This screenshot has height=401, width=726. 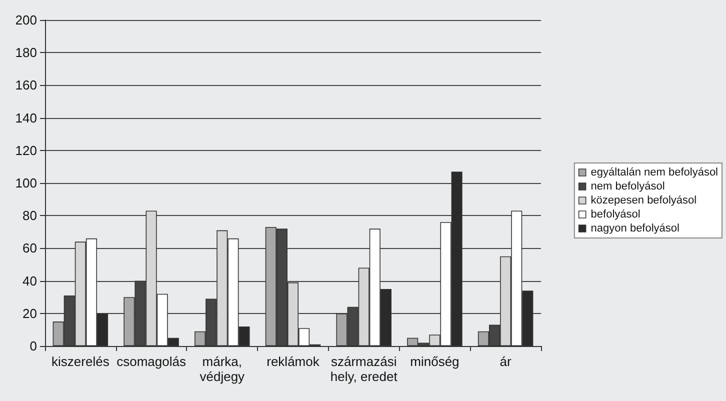 I want to click on y-tick-label: 120, so click(x=26, y=150).